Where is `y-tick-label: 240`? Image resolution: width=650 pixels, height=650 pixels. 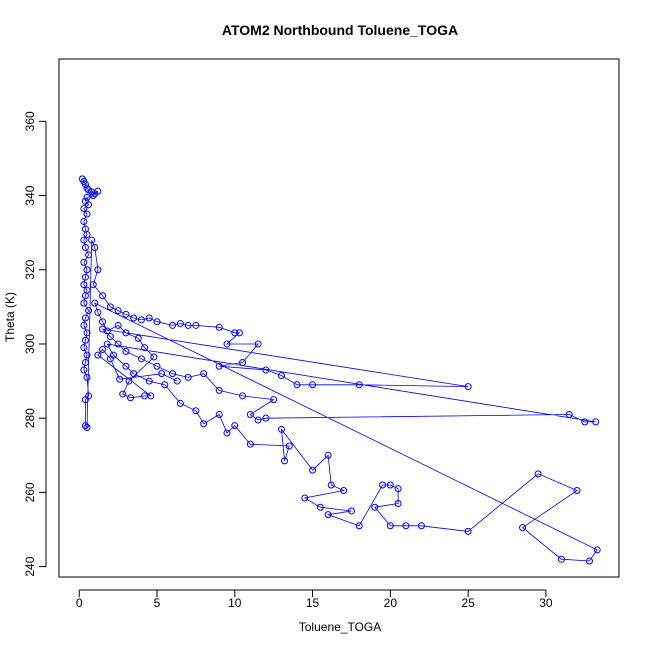
y-tick-label: 240 is located at coordinates (30, 566).